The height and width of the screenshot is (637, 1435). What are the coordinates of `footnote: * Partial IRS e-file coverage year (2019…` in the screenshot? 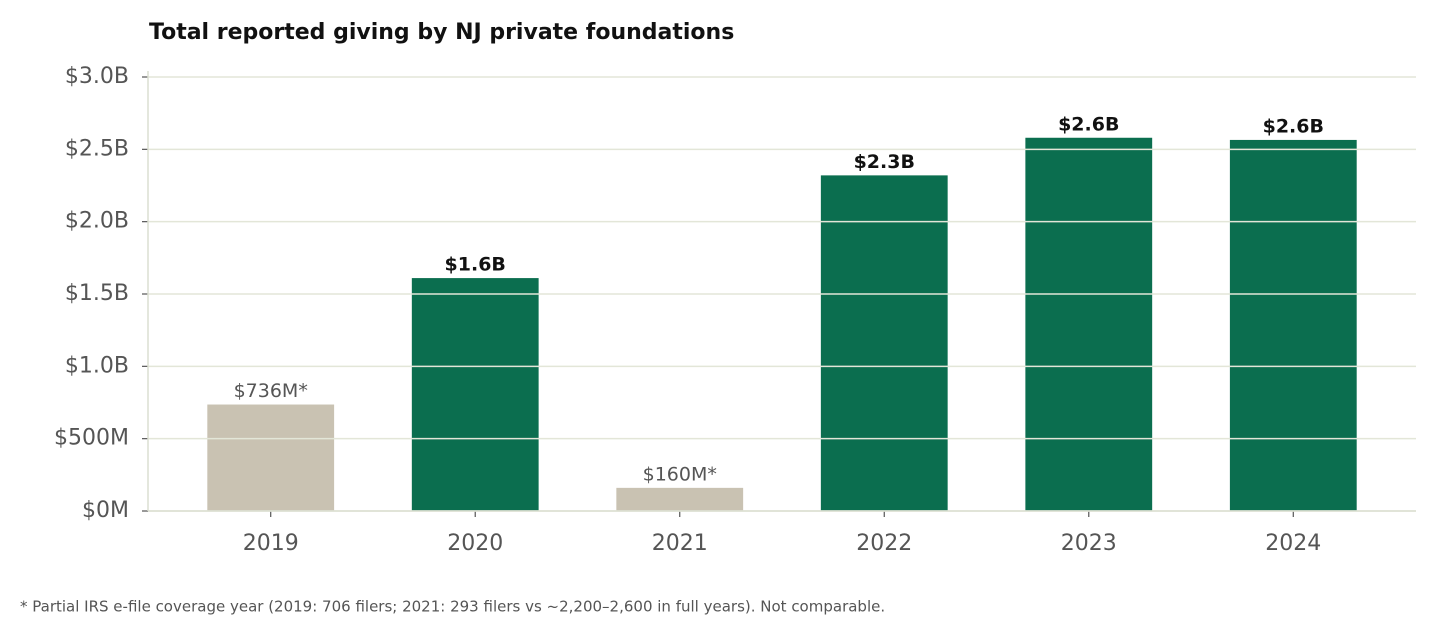 It's located at (452, 607).